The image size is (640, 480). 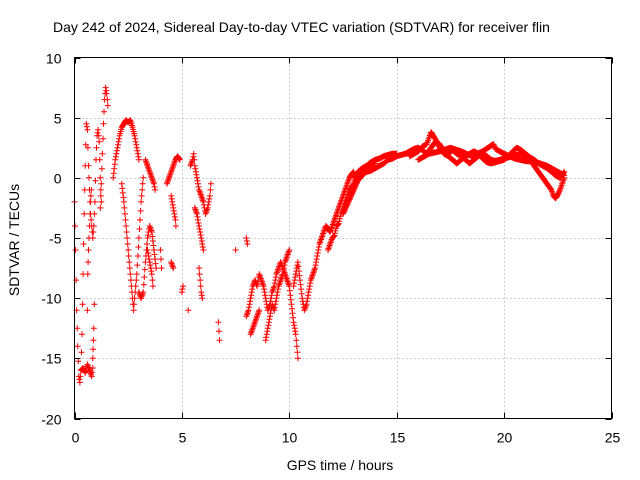 I want to click on y-tick-label: -10, so click(x=51, y=299).